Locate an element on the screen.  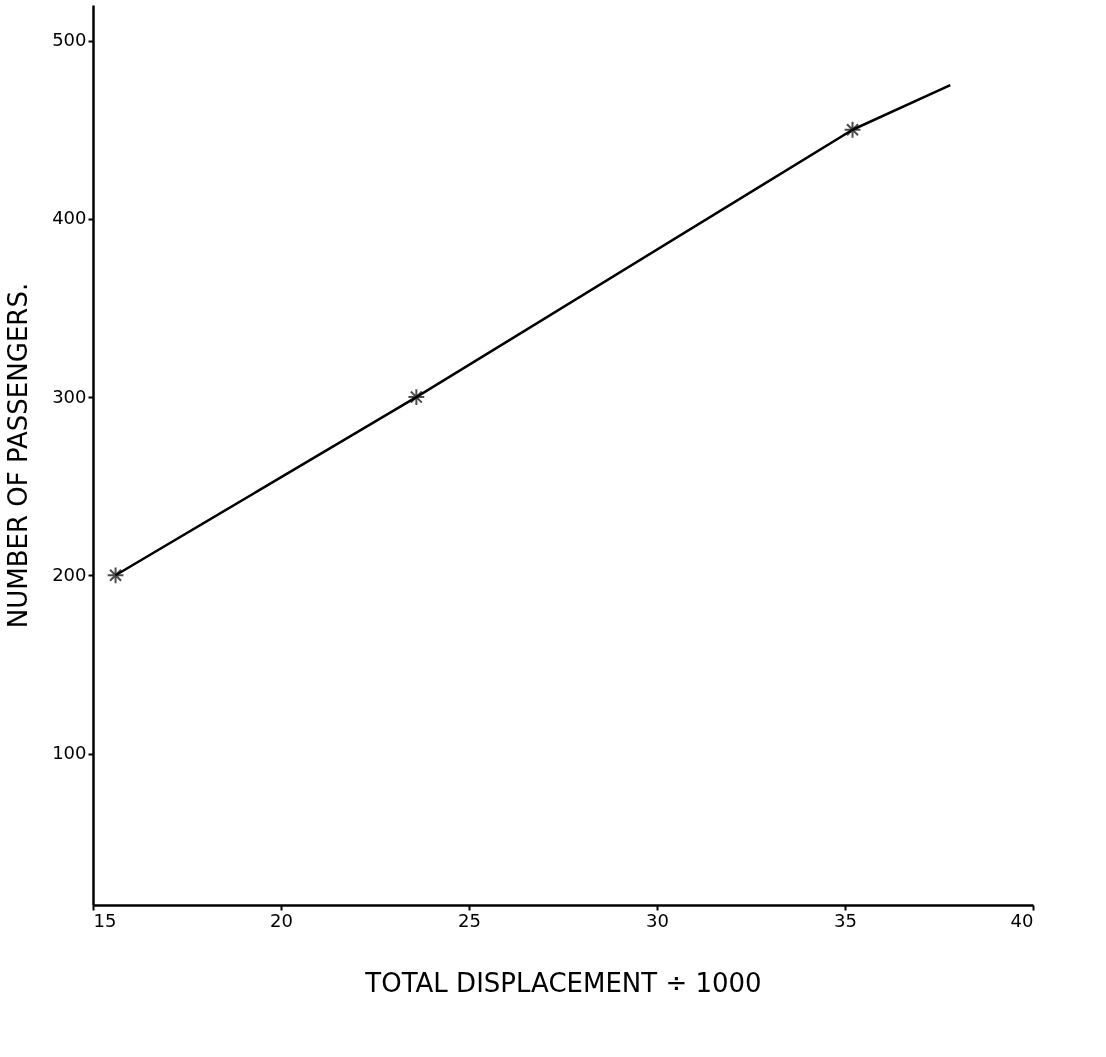
x-tick-label: 35 is located at coordinates (845, 920).